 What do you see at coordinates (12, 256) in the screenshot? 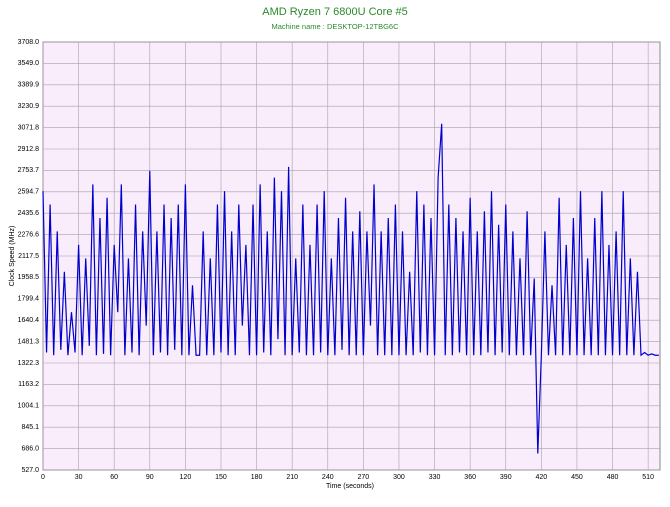
I see `y-axis-label: Clock Speed (MHz)` at bounding box center [12, 256].